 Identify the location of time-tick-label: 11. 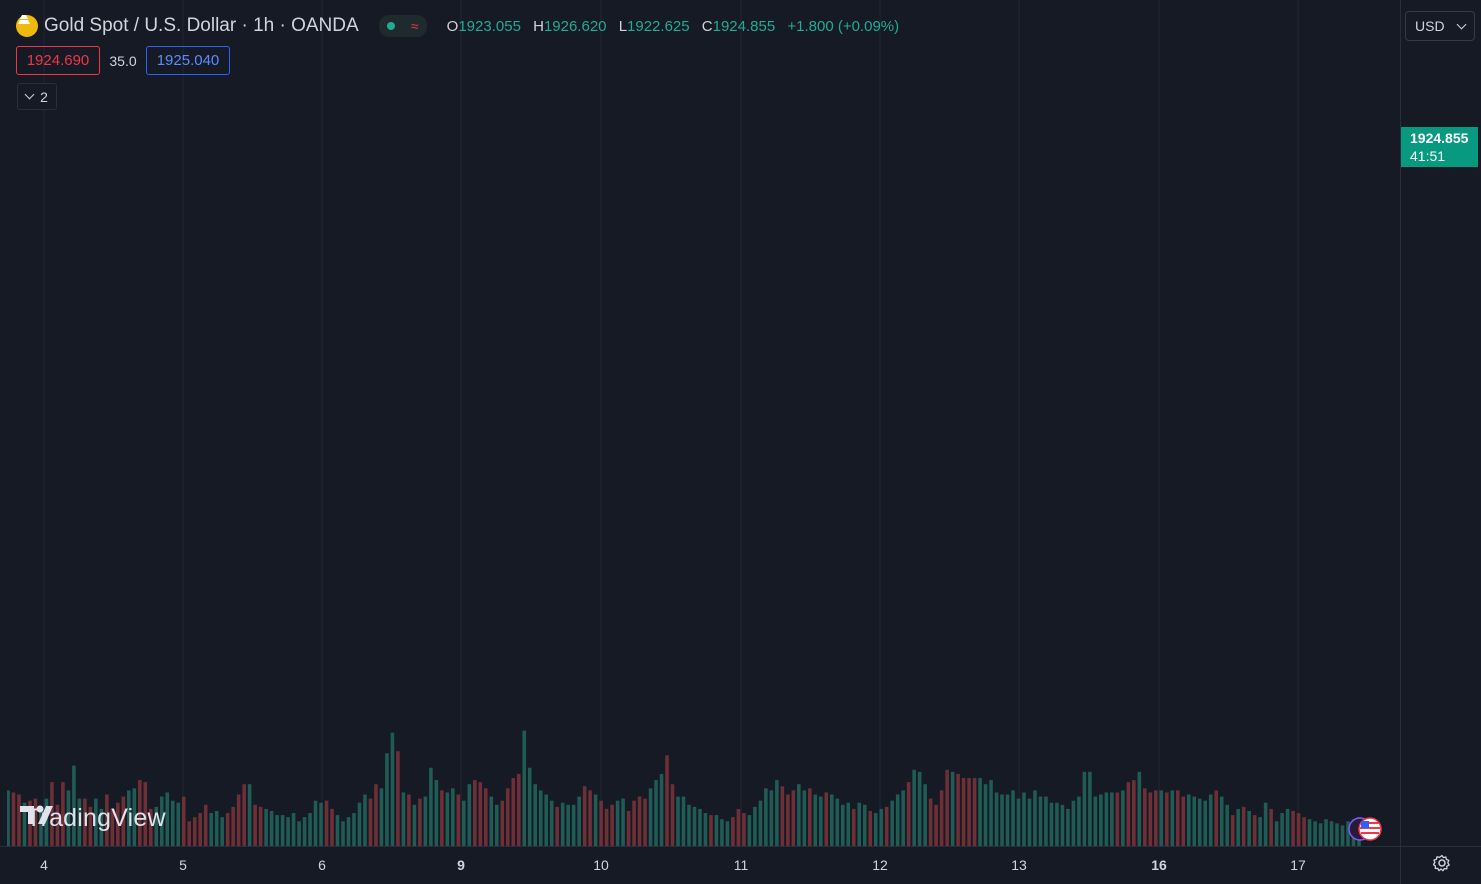
(741, 865).